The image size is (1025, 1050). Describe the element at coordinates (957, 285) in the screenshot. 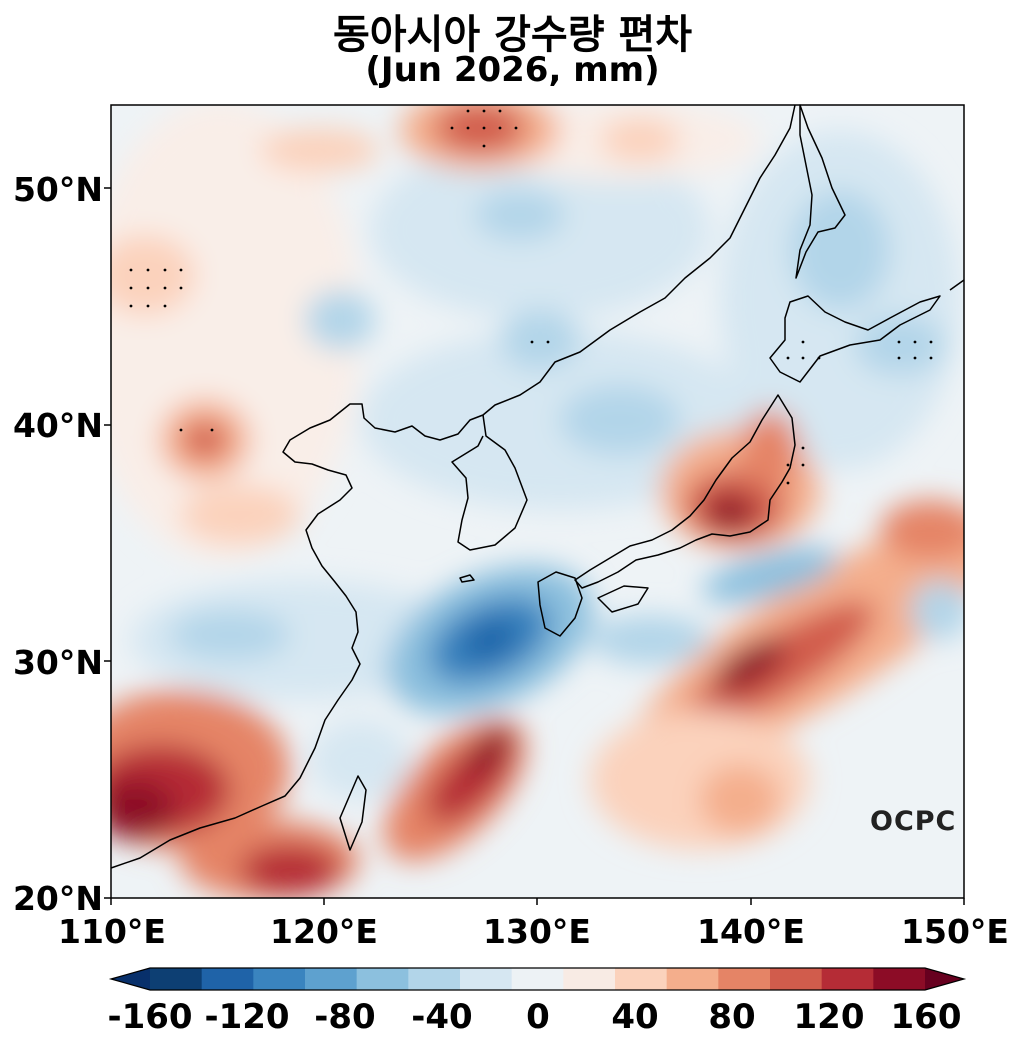

I see `coastline-kamchatka-hint` at that location.